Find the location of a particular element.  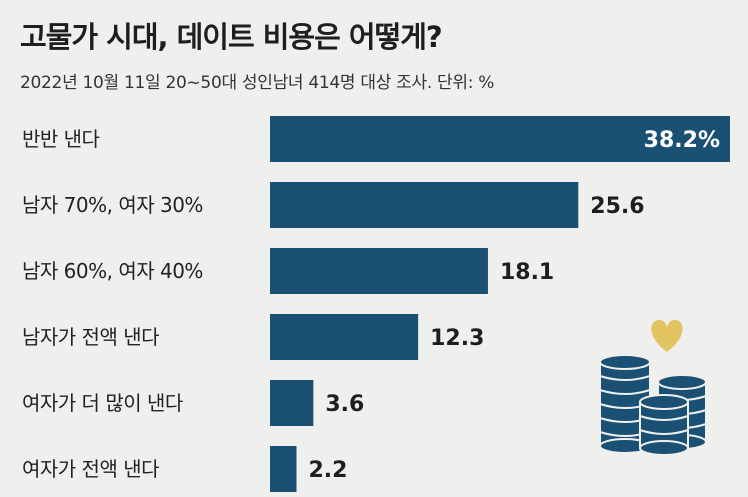

category-label: 남자 70%, 여자 30% is located at coordinates (112, 205).